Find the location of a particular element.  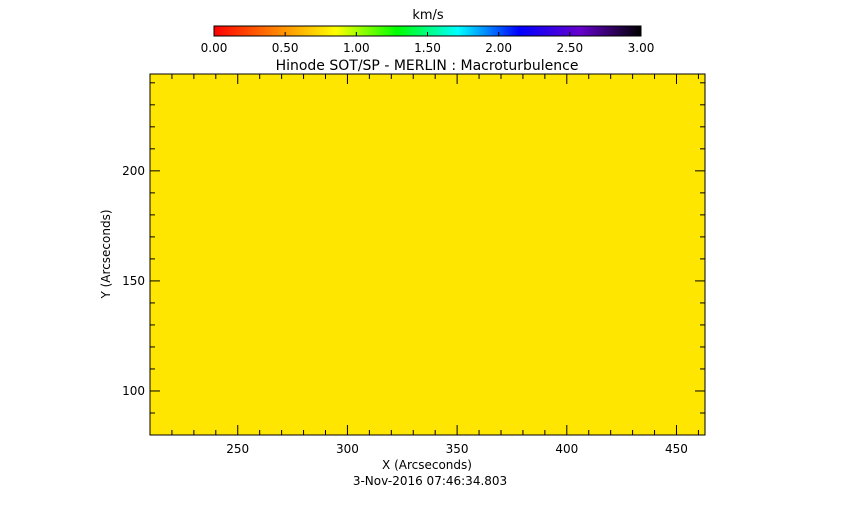

timestamp: 3-Nov-2016 07:46:34.803 is located at coordinates (430, 481).